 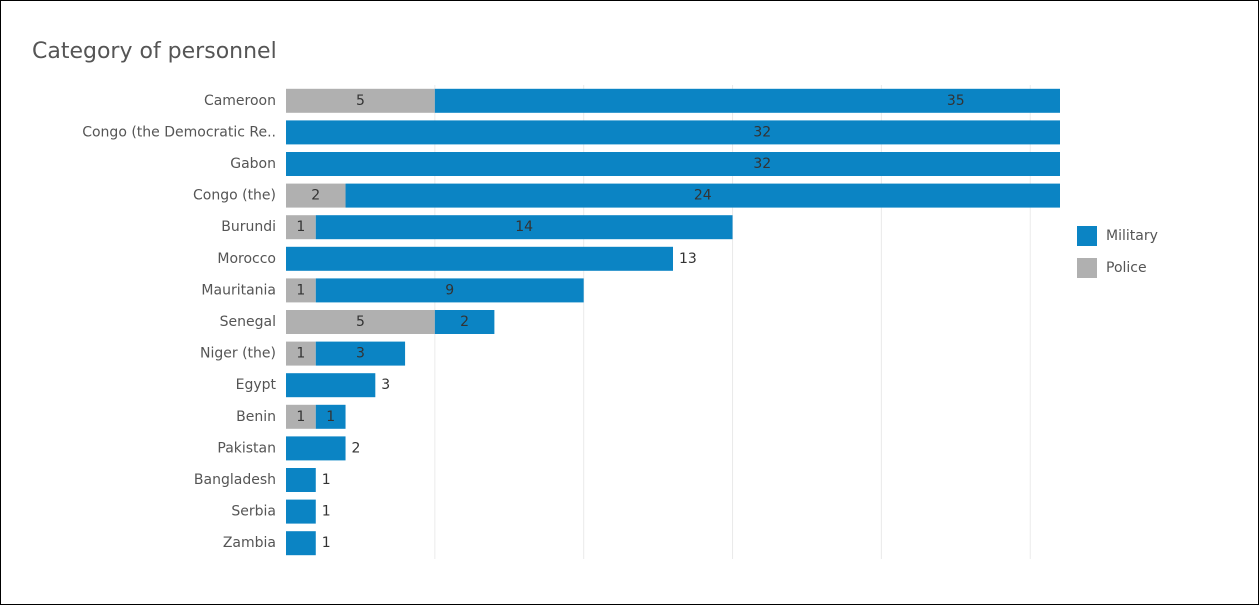 I want to click on data-label: 14, so click(x=524, y=227).